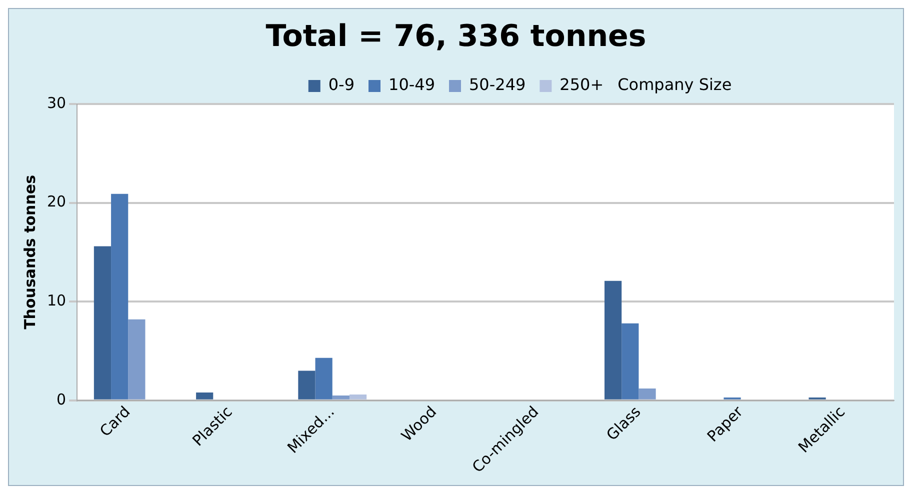 Image resolution: width=914 pixels, height=496 pixels. I want to click on y-tick-label: 20, so click(56, 201).